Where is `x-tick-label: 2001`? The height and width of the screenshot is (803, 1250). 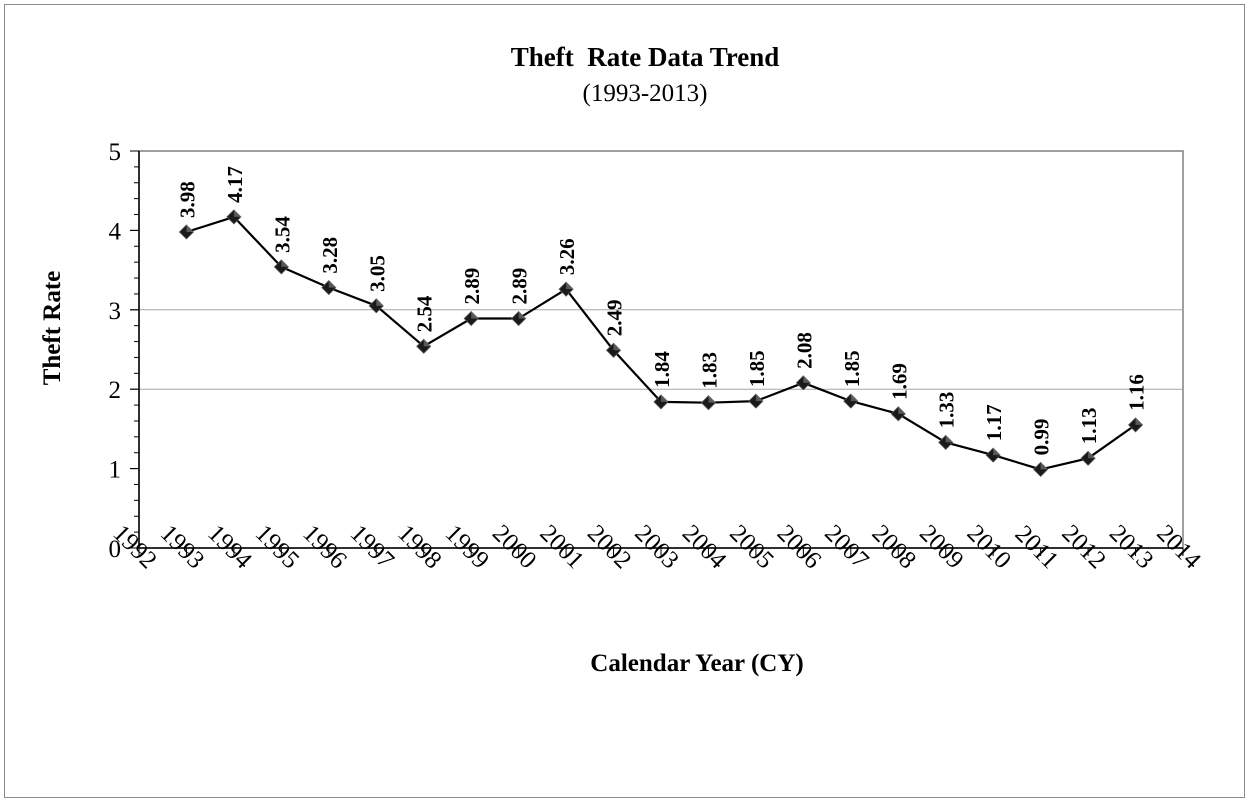 x-tick-label: 2001 is located at coordinates (561, 547).